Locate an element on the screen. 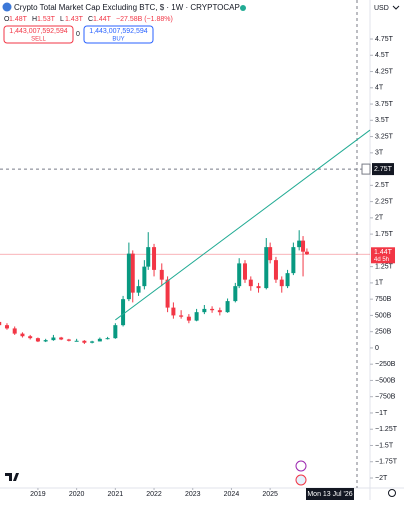 The width and height of the screenshot is (404, 505). y-tick-label: 0 is located at coordinates (377, 348).